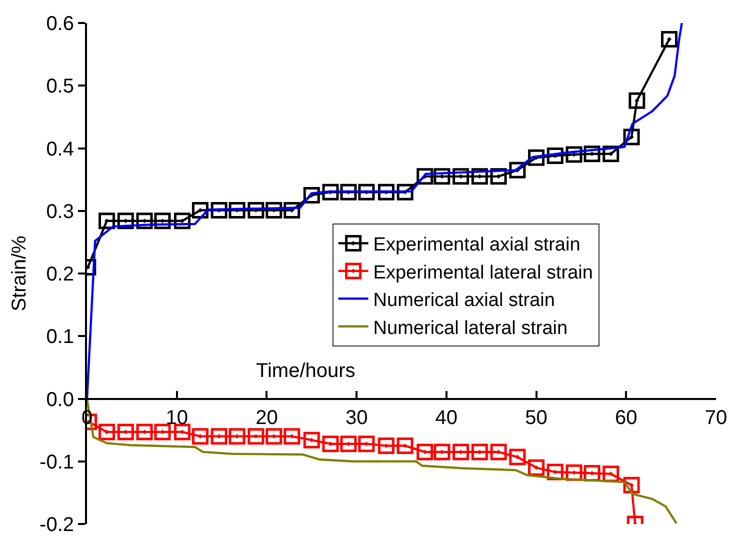 The width and height of the screenshot is (732, 536). What do you see at coordinates (306, 371) in the screenshot?
I see `x-axis-title: Time/hours` at bounding box center [306, 371].